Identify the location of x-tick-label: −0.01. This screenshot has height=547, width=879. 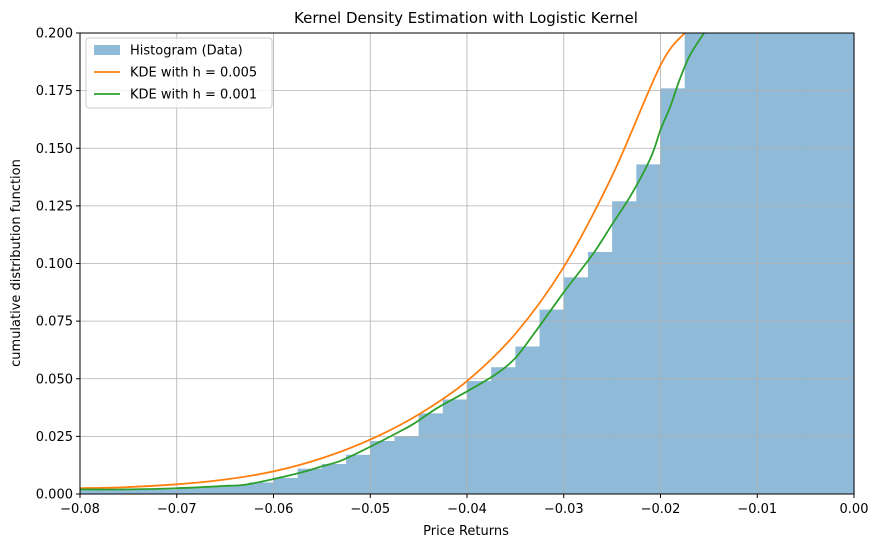
(757, 509).